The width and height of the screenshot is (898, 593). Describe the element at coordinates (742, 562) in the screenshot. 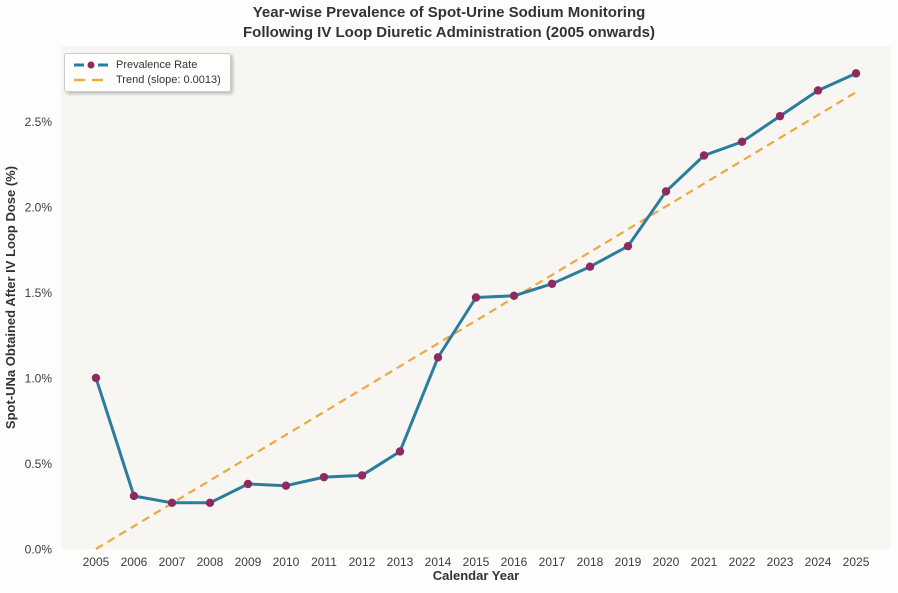

I see `x-tick-label: 2022` at that location.